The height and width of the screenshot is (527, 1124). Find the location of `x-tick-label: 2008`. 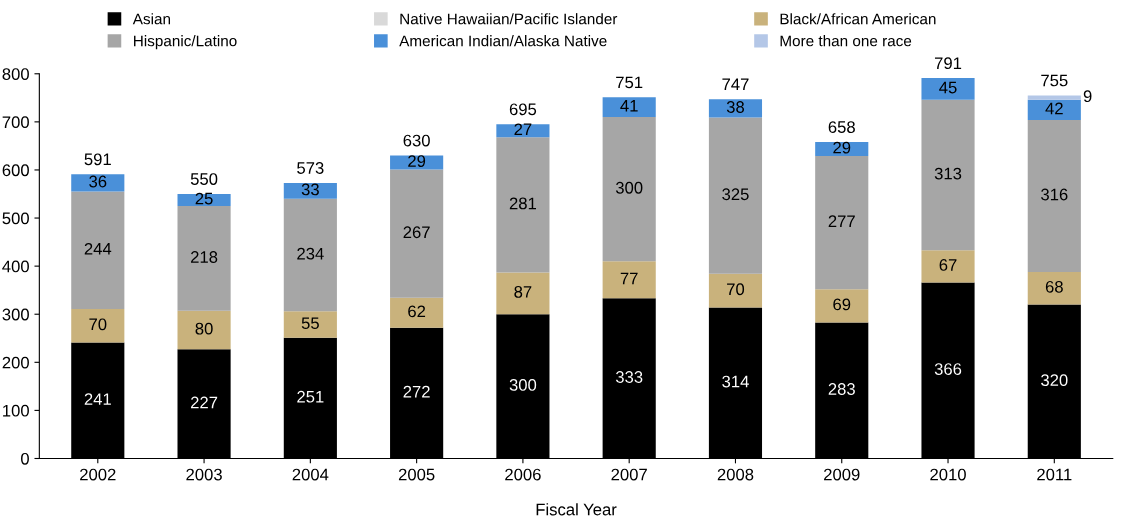

x-tick-label: 2008 is located at coordinates (735, 474).